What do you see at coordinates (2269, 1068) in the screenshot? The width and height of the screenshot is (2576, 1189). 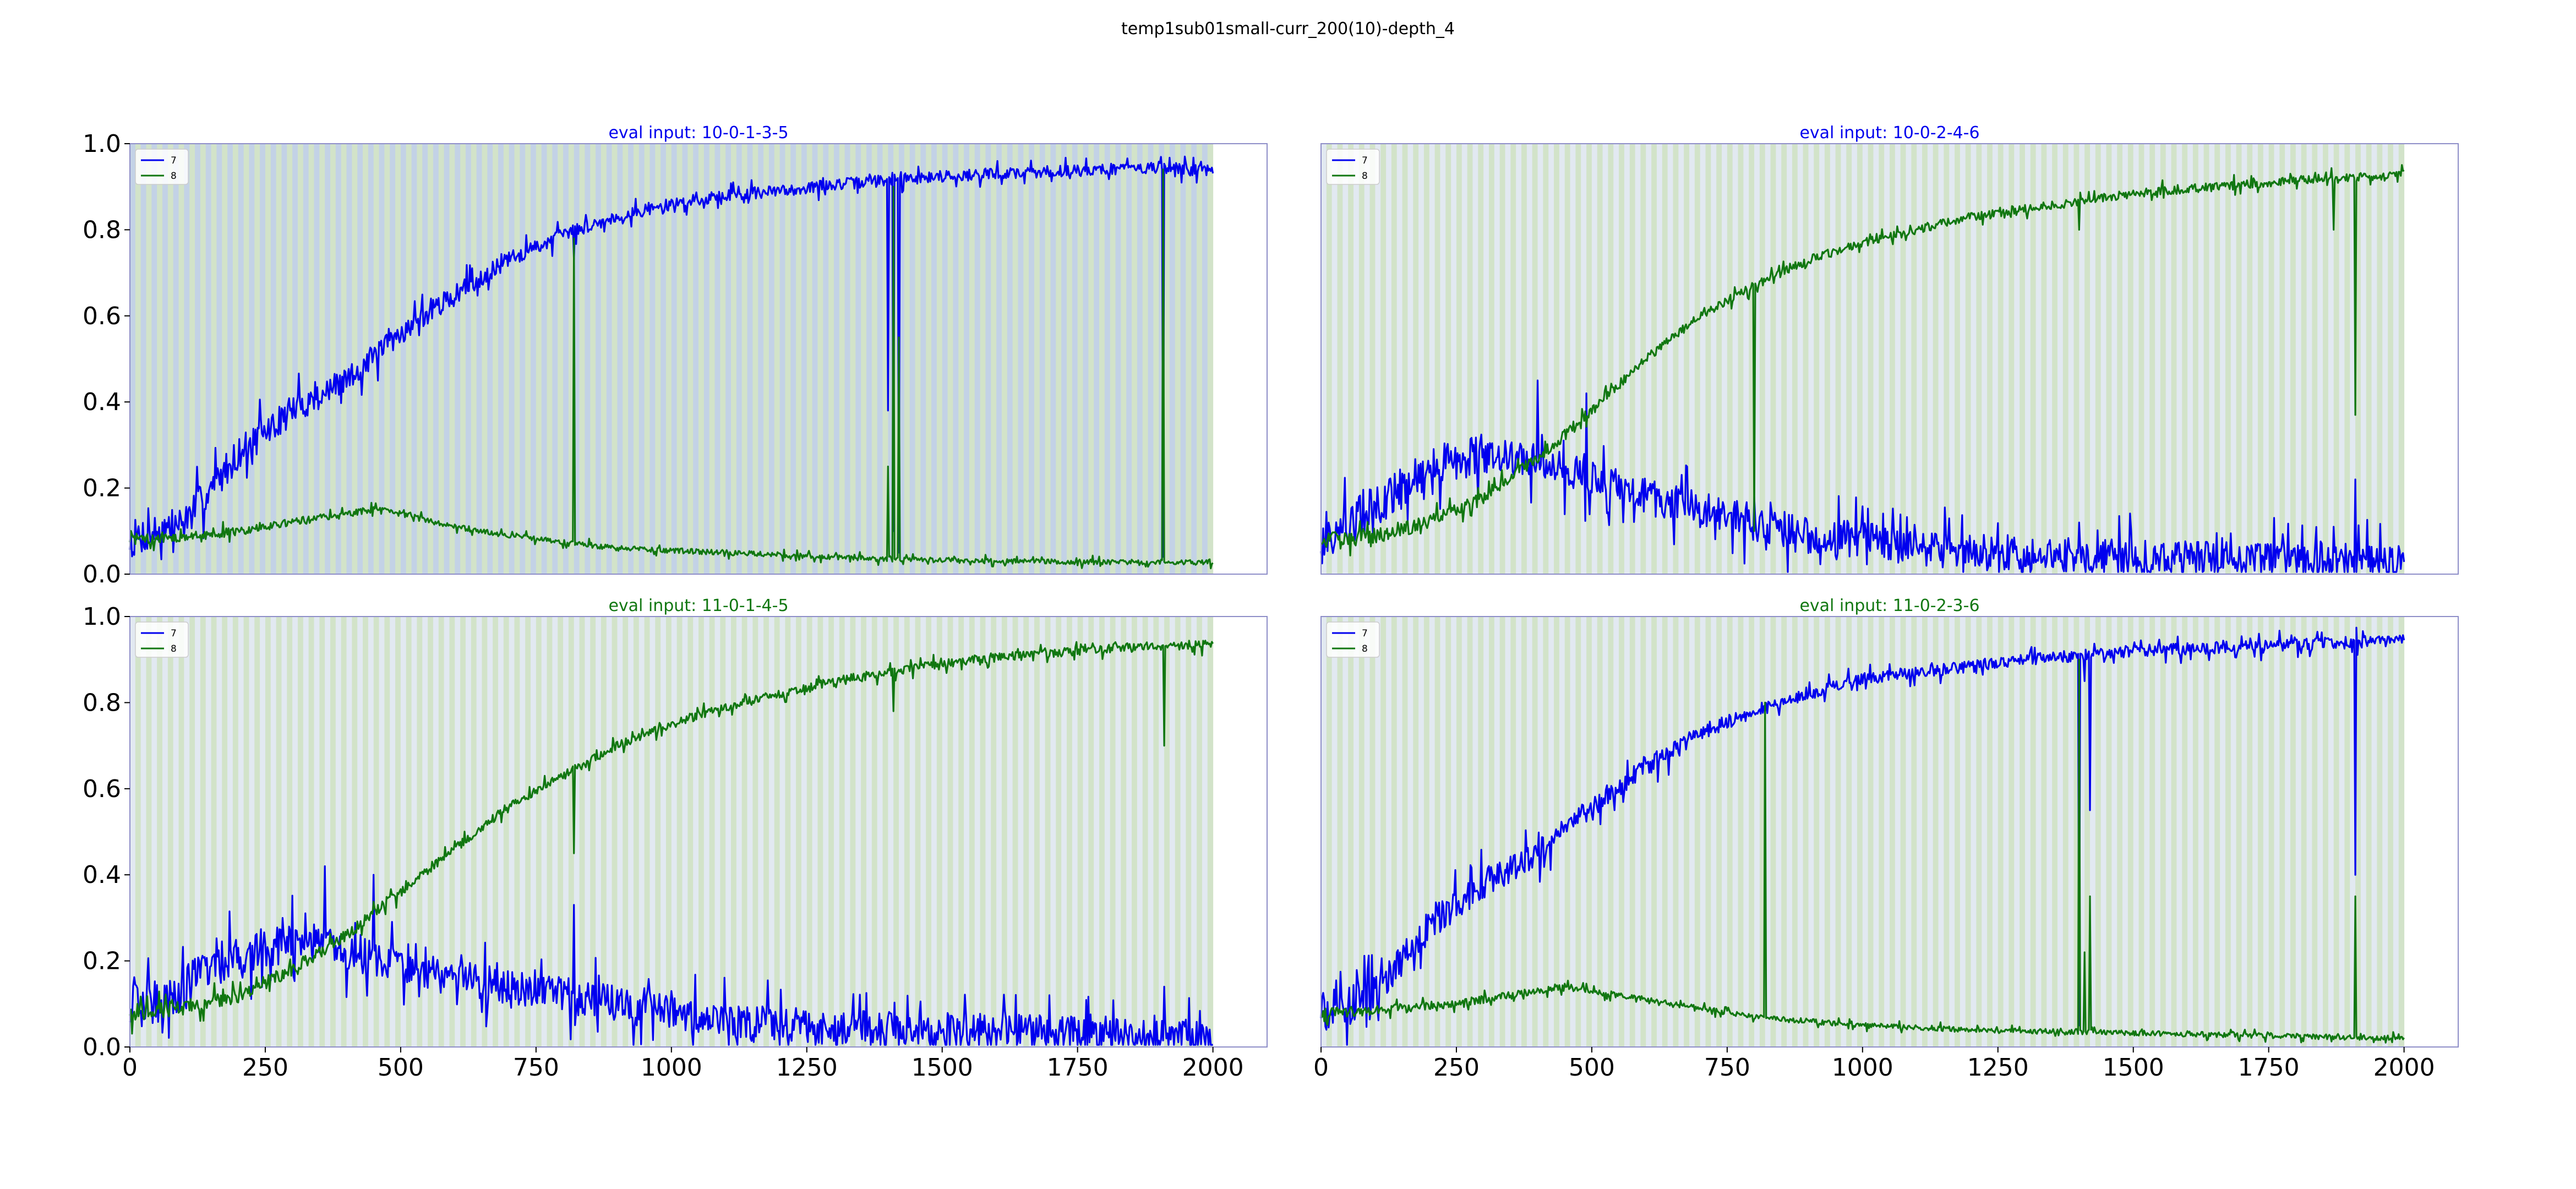 I see `x-tick-label: 1750` at bounding box center [2269, 1068].